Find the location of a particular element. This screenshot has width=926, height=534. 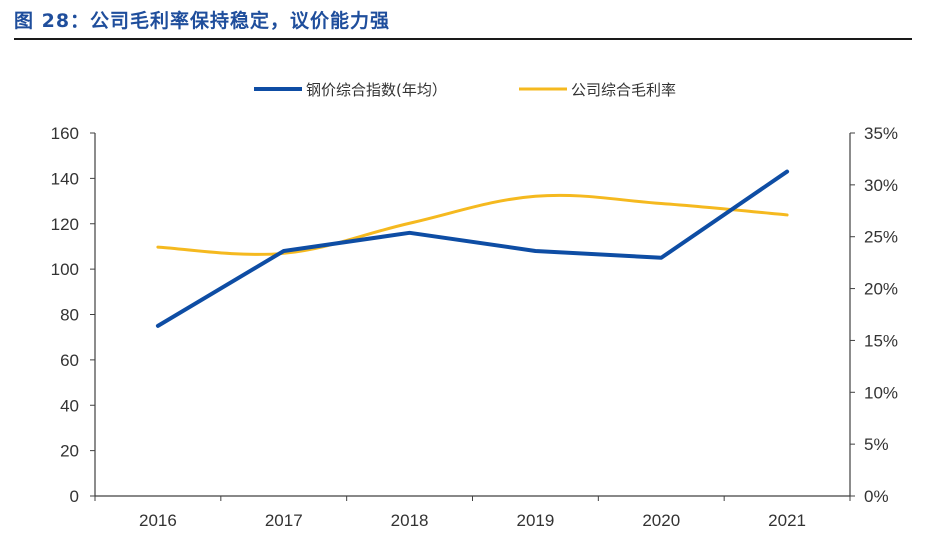

x-tick-label: 2020 is located at coordinates (661, 520).